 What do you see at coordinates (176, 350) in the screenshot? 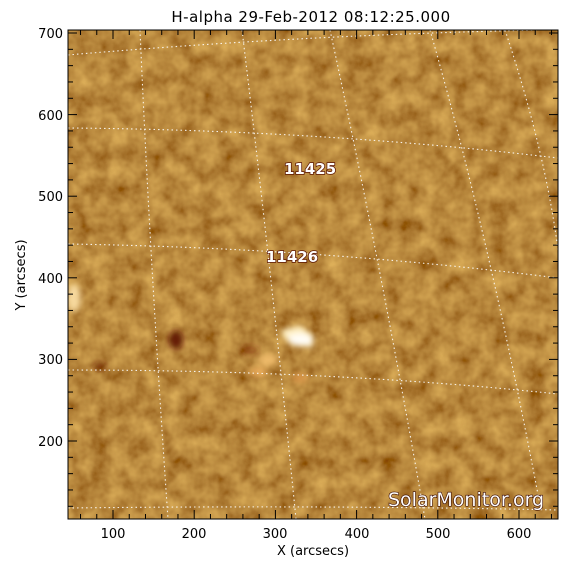
I see `dark-features` at bounding box center [176, 350].